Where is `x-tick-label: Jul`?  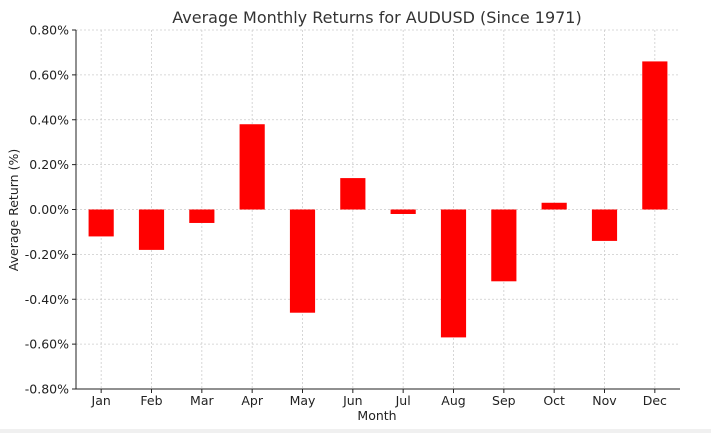
x-tick-label: Jul is located at coordinates (403, 400).